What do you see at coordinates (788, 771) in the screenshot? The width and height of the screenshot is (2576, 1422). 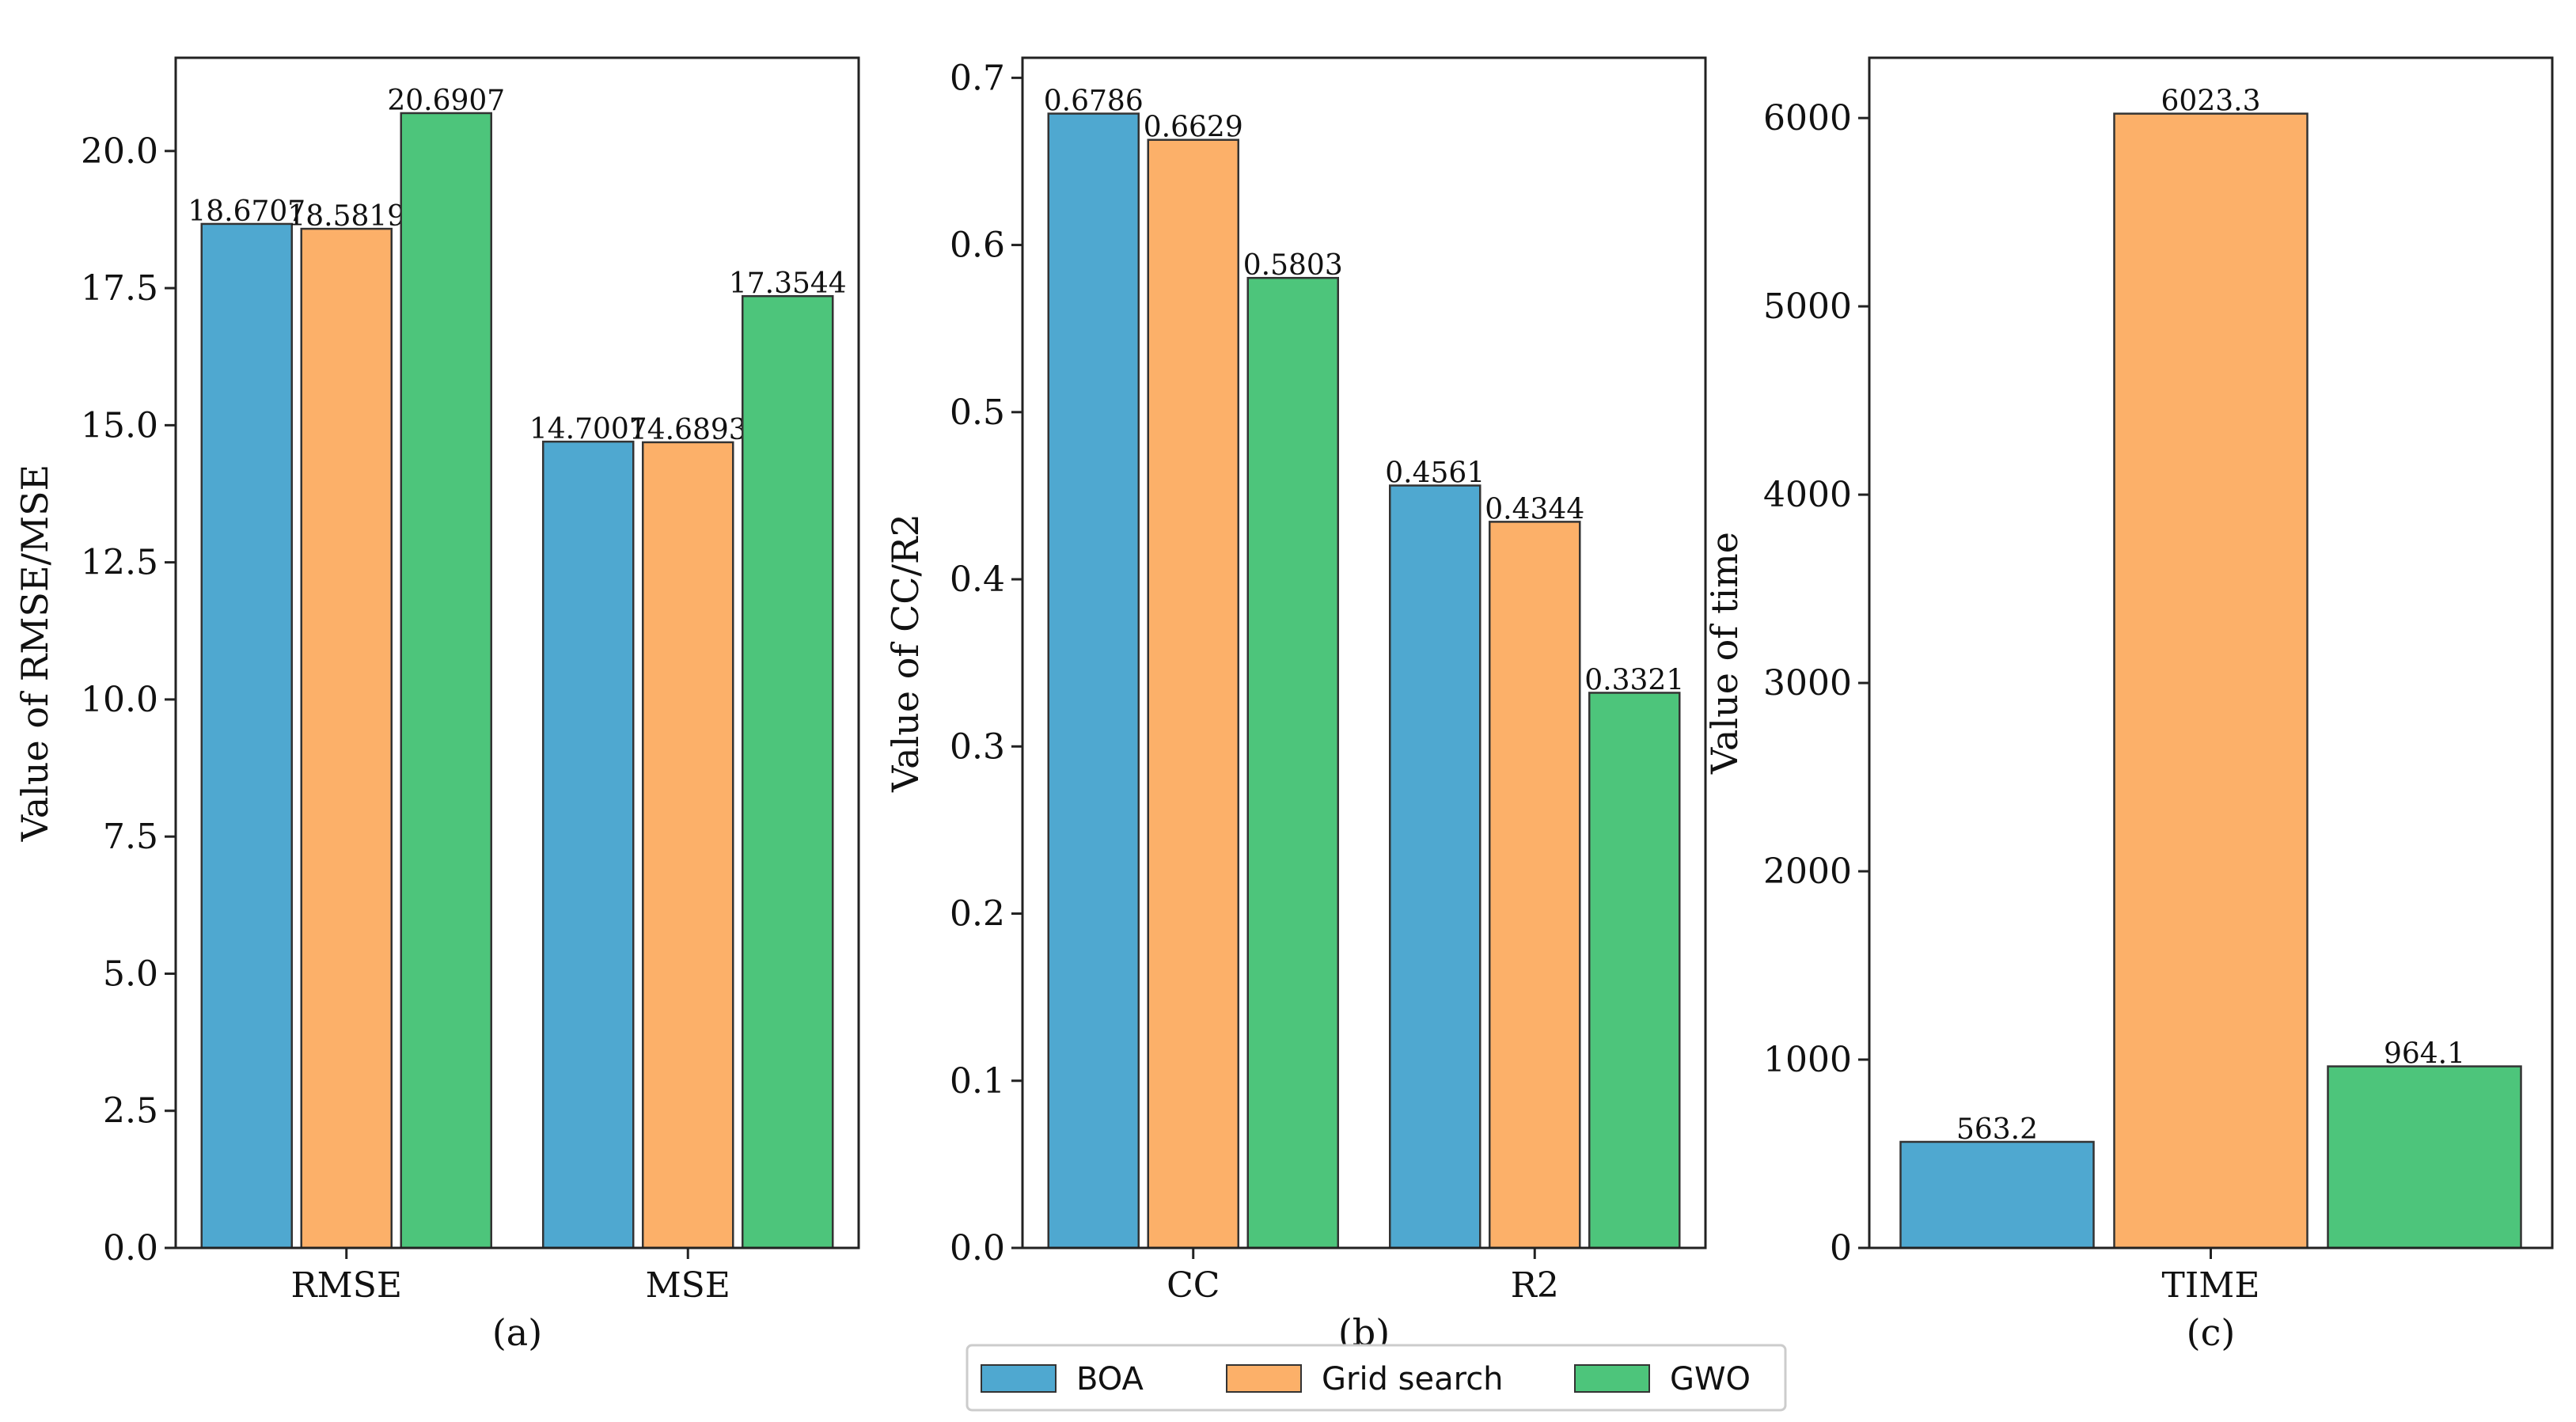 I see `bar-mse-gwo` at bounding box center [788, 771].